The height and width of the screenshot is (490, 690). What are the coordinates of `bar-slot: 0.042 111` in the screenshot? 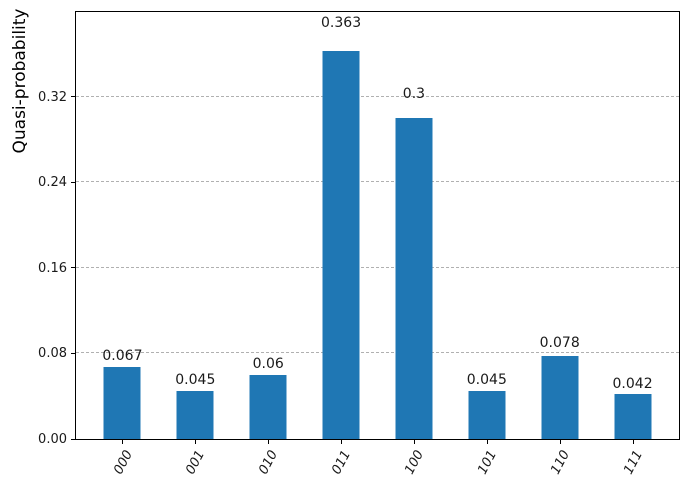 It's located at (632, 244).